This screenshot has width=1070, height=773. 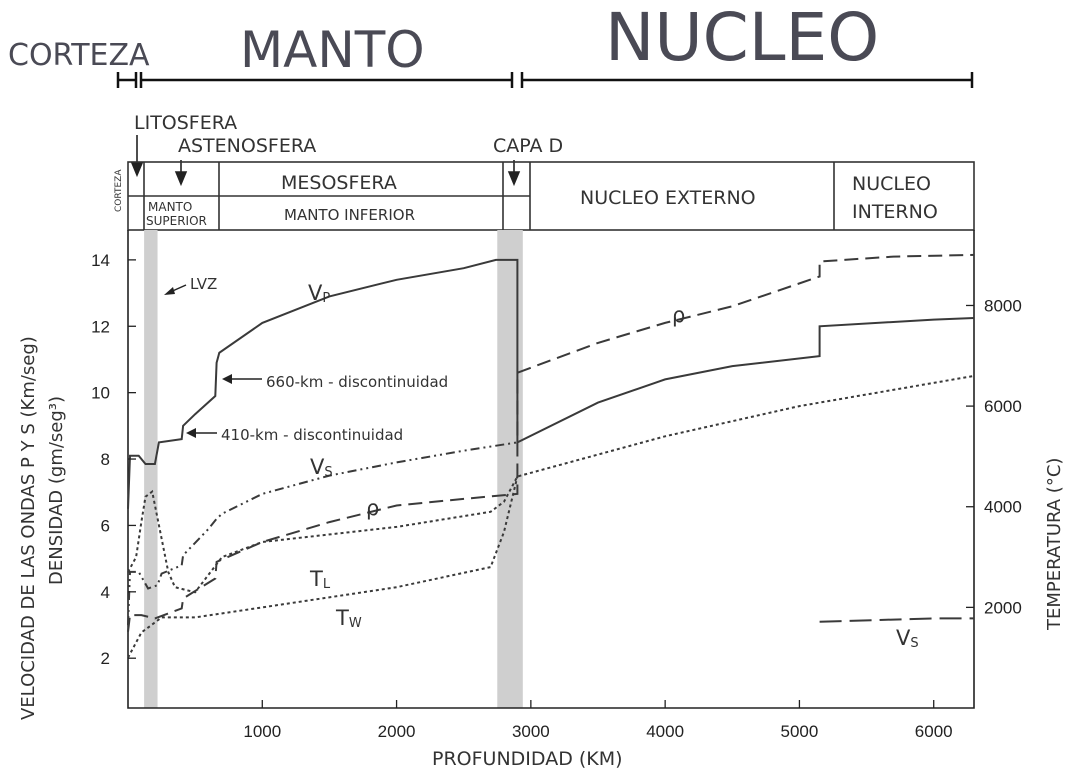 I want to click on header-range-bars, so click(x=545, y=80).